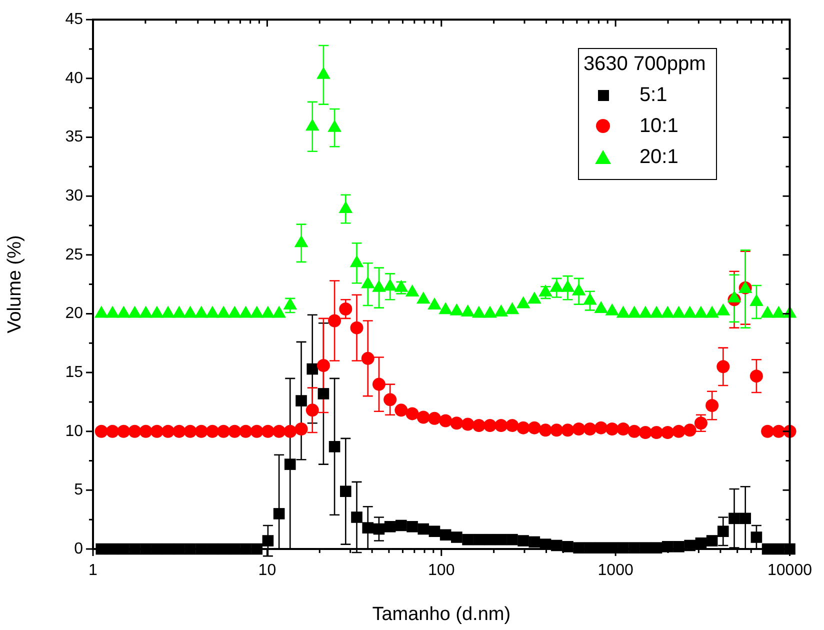 This screenshot has height=630, width=824. What do you see at coordinates (74, 78) in the screenshot?
I see `y-tick-label: 40` at bounding box center [74, 78].